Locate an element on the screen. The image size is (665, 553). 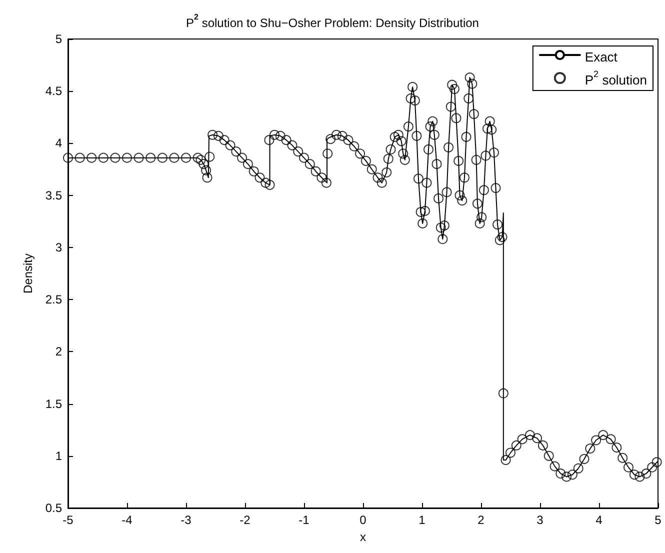
x-tick-label: 1 is located at coordinates (422, 520).